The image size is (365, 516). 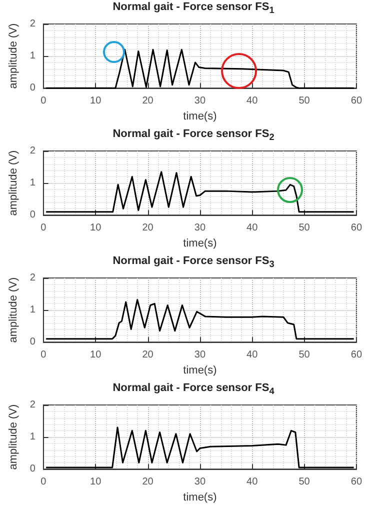 I want to click on chart-title: Normal gait - Force sensor FS$_{4}$, so click(x=194, y=389).